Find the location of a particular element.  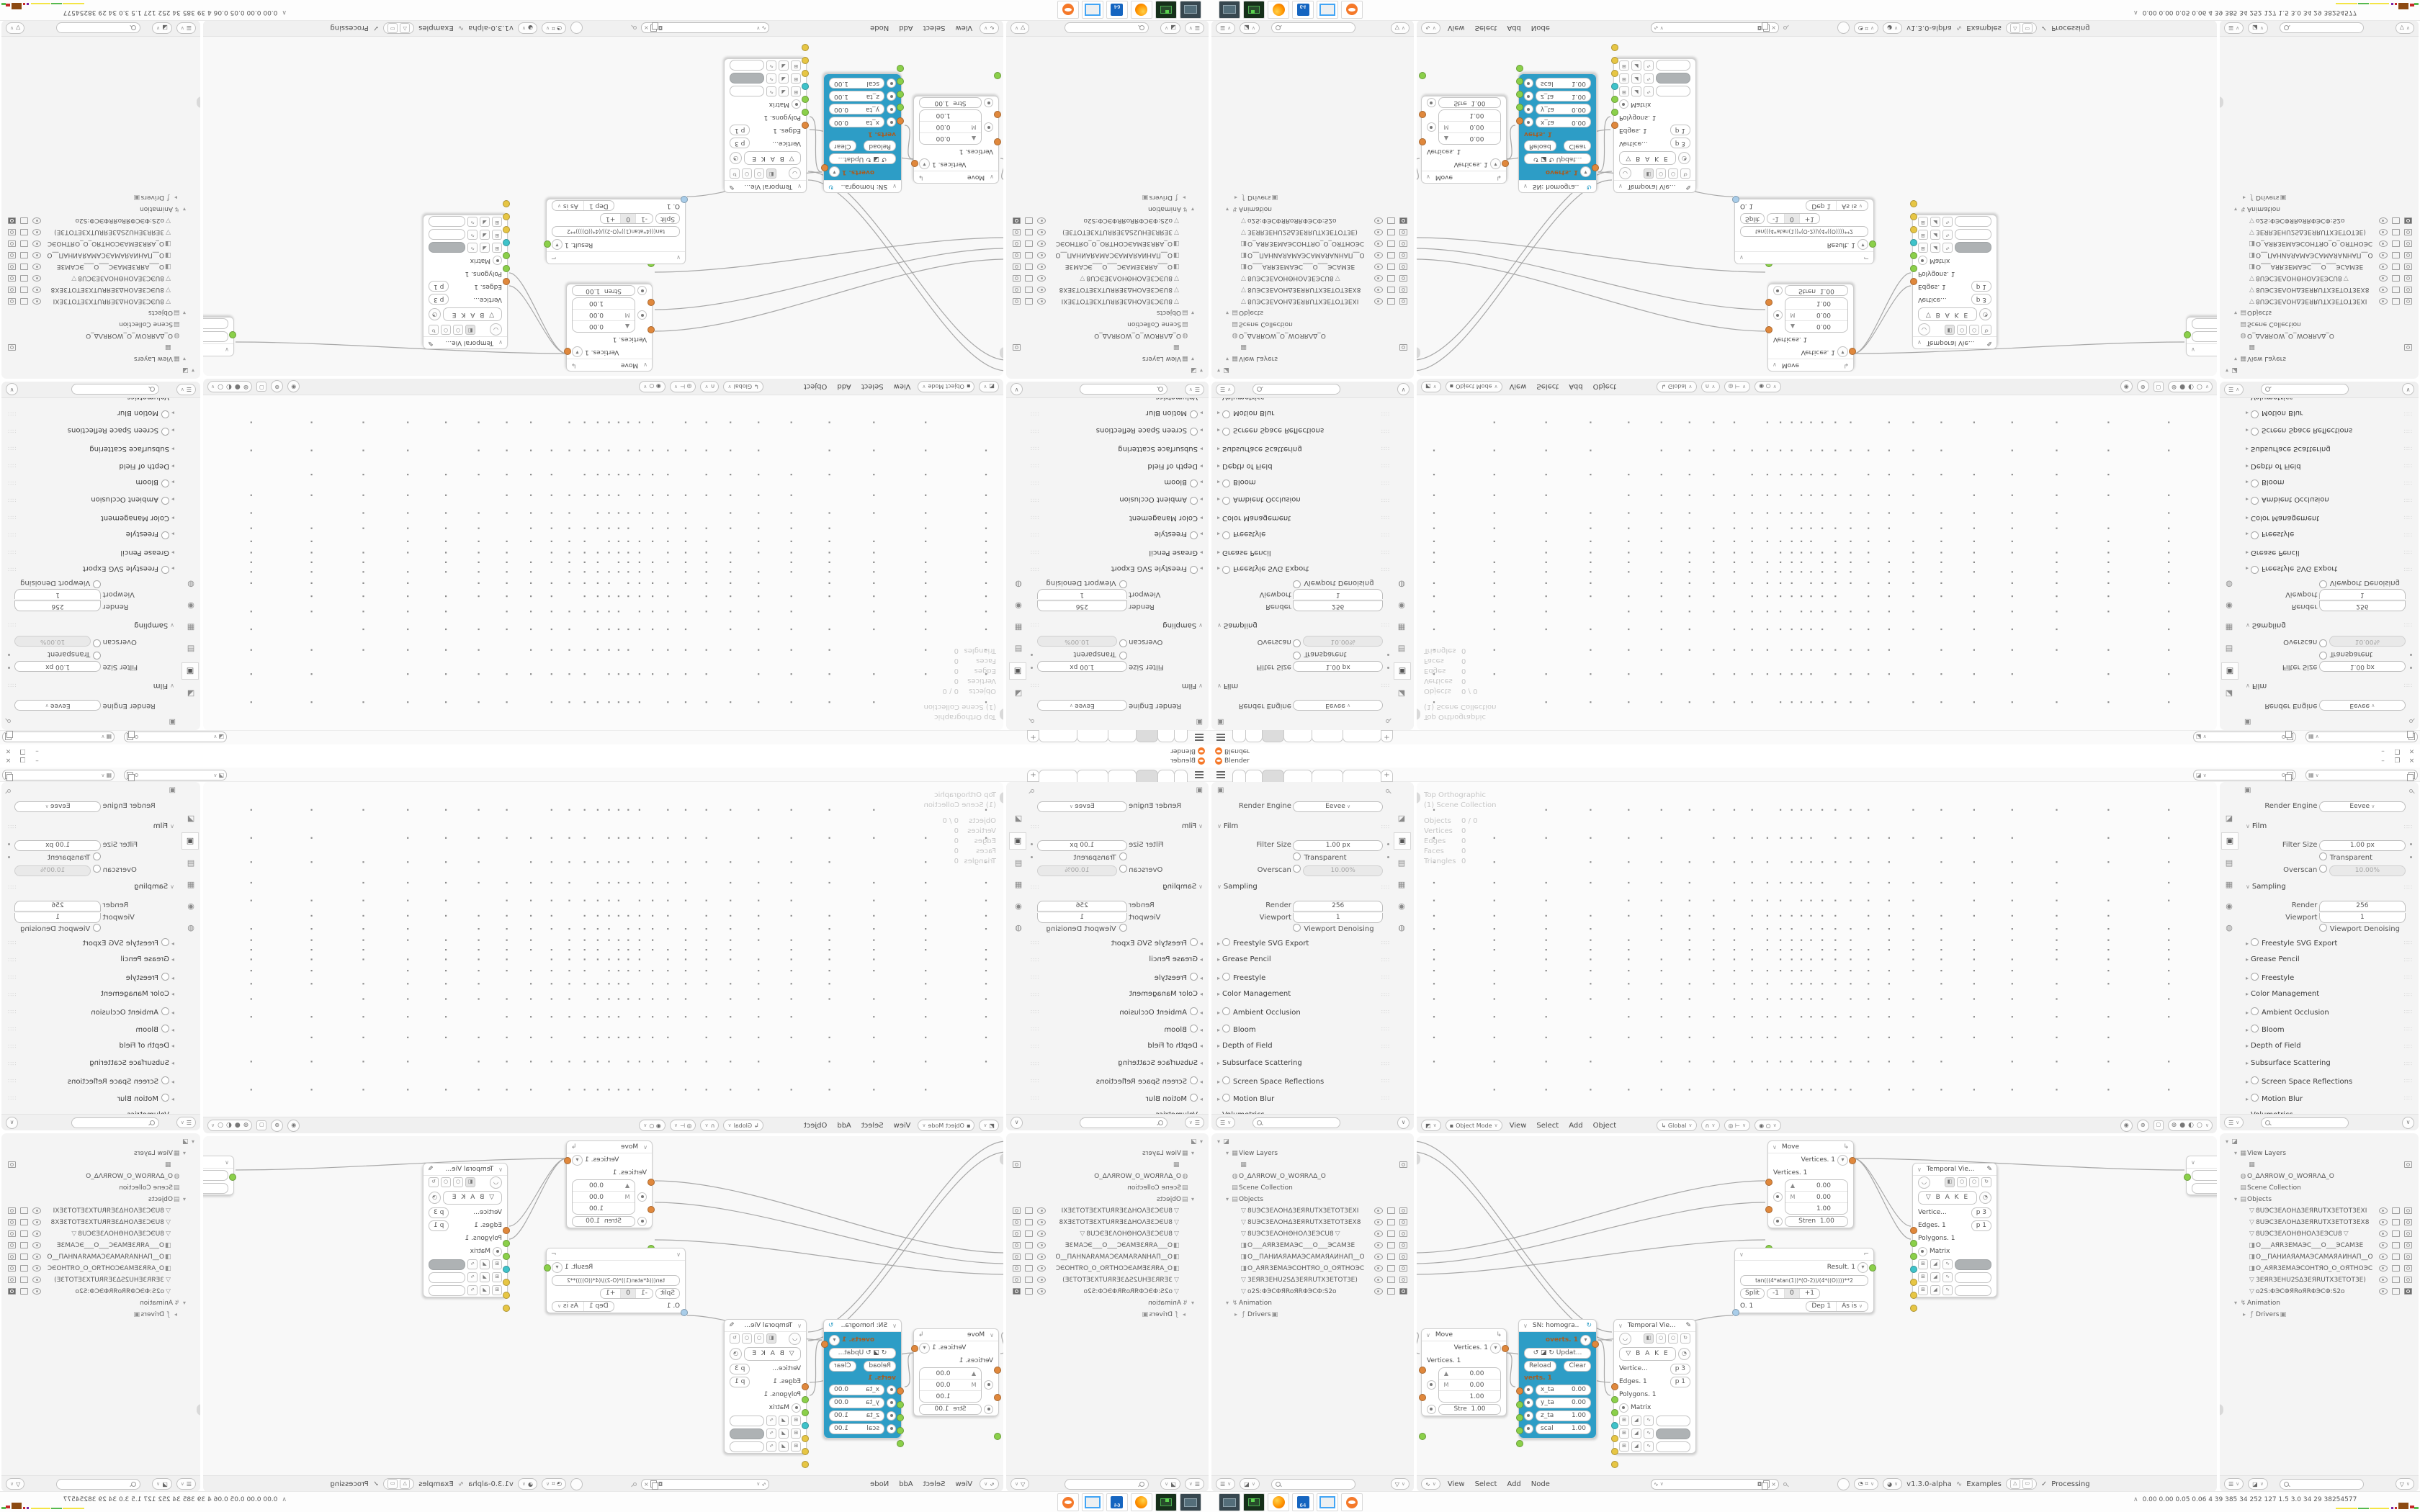

value-field: M 0.00 is located at coordinates (1469, 1384).